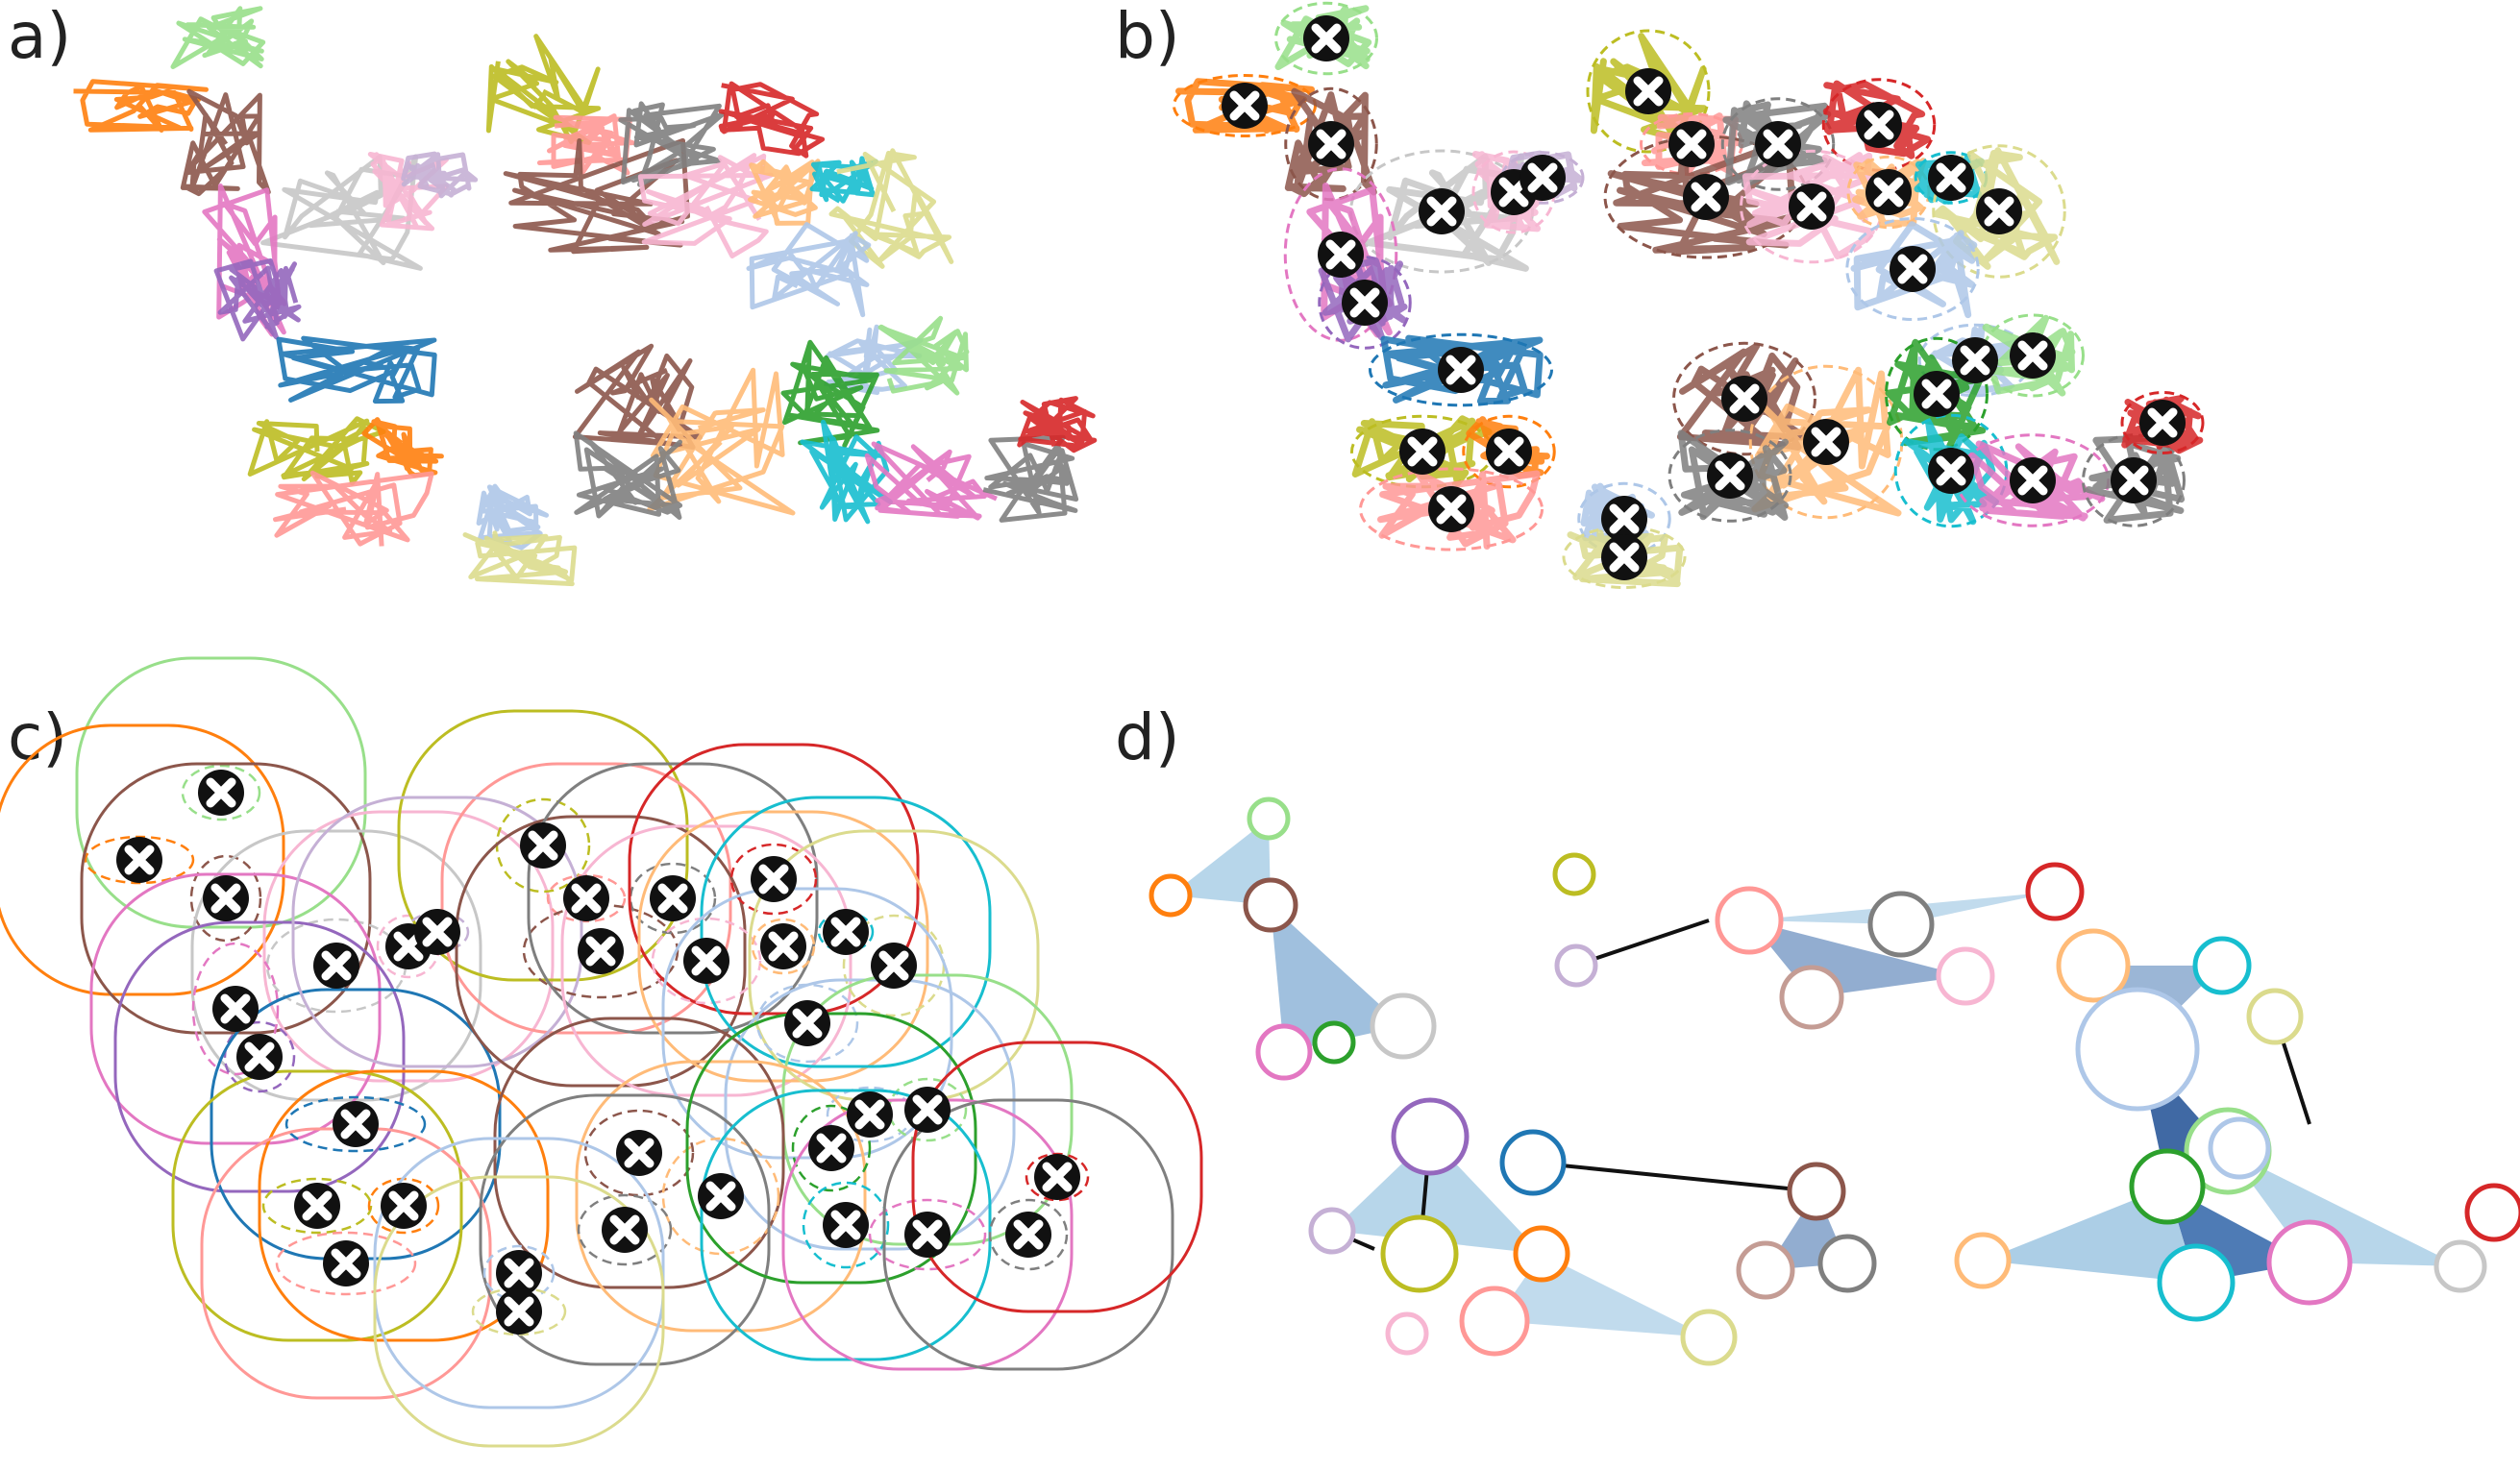 The height and width of the screenshot is (1470, 2520). What do you see at coordinates (1221, 862) in the screenshot?
I see `simplex-face` at bounding box center [1221, 862].